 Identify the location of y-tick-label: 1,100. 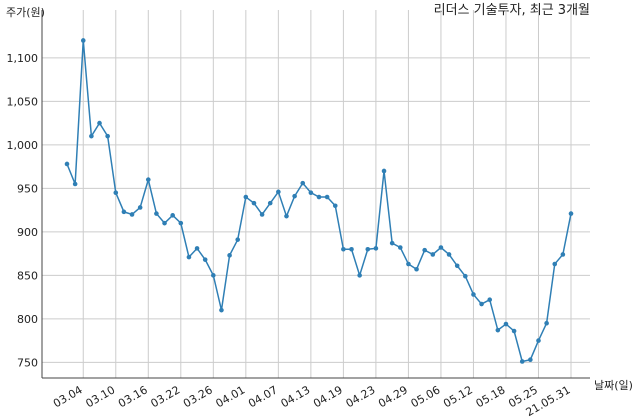
(23, 58).